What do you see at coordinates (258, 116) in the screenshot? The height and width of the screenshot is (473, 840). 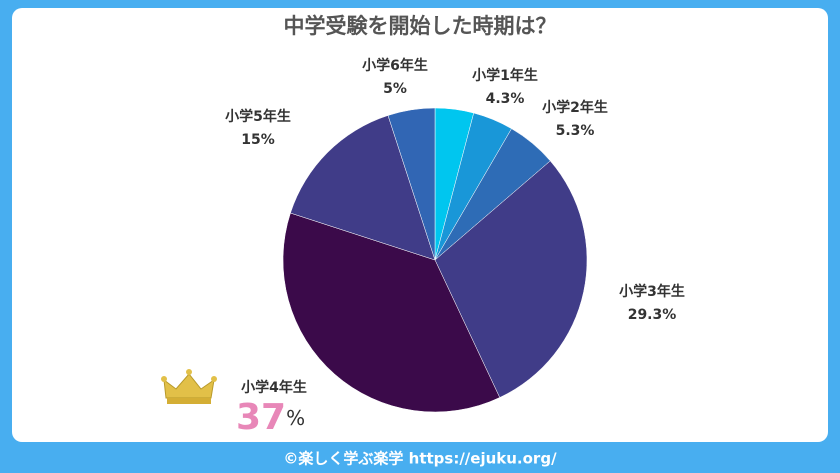 I see `slice-label: 小学5年生` at bounding box center [258, 116].